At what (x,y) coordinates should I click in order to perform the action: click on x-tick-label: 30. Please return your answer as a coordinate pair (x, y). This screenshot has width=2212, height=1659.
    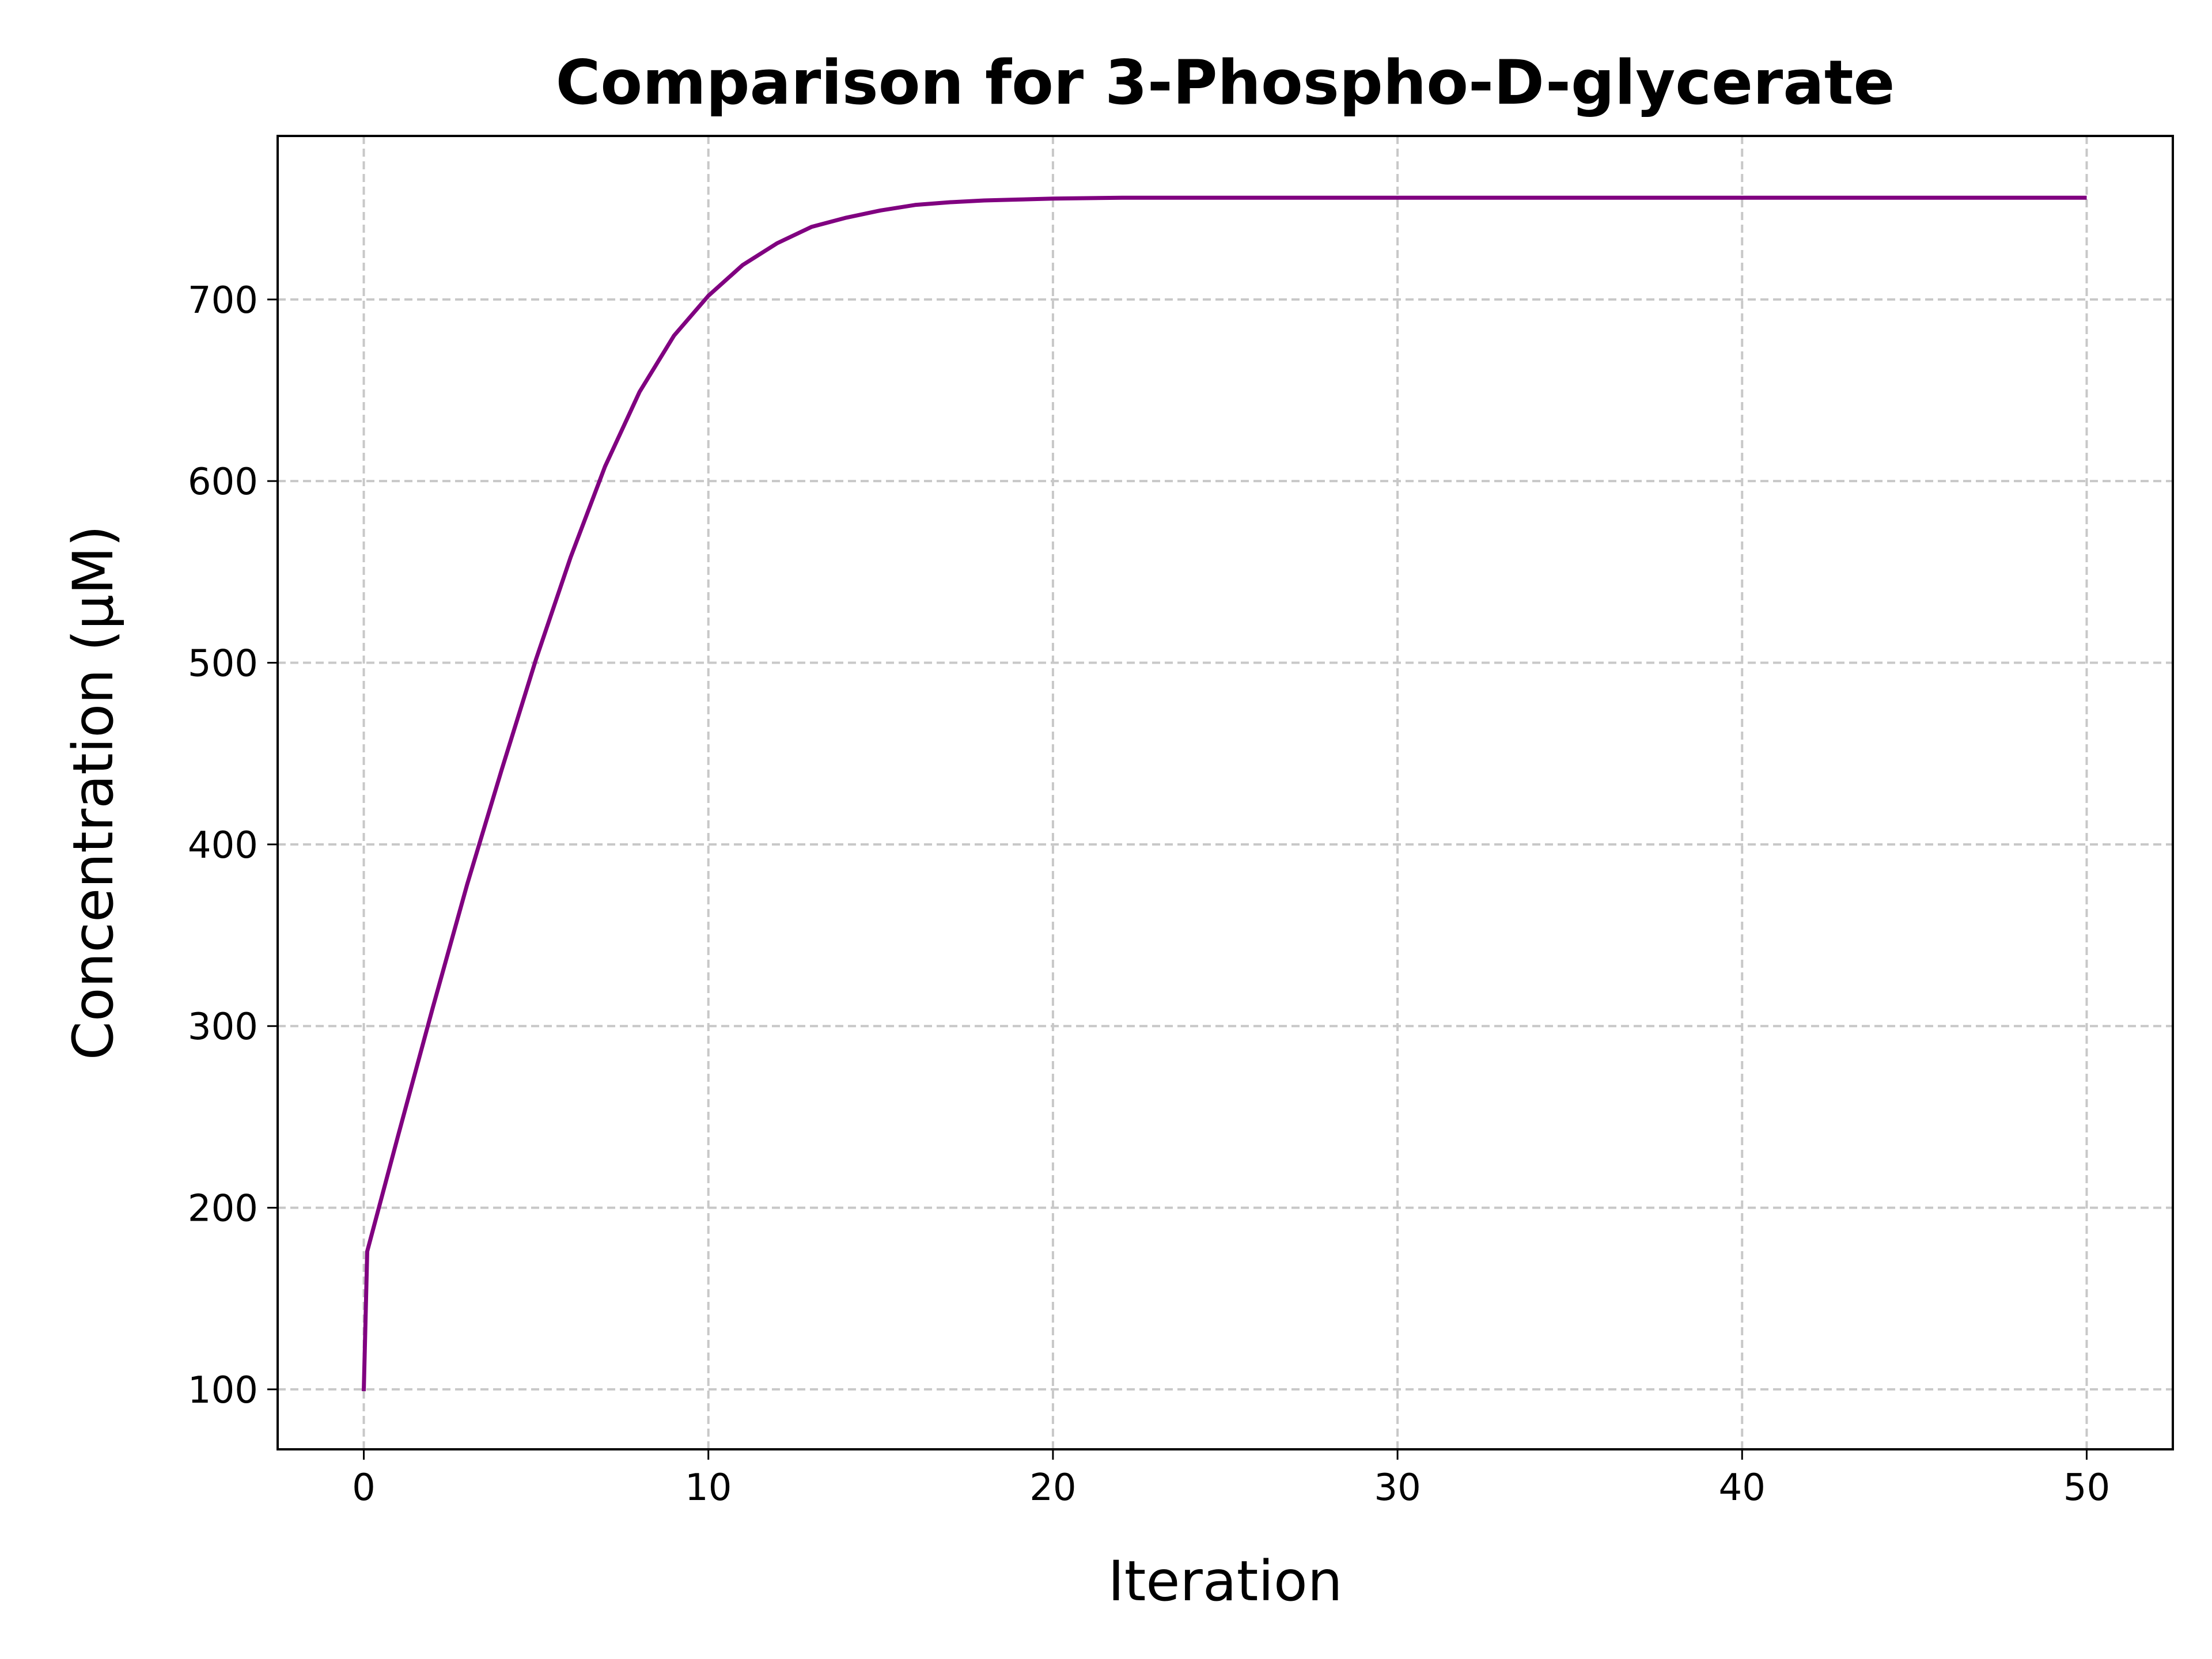
    Looking at the image, I should click on (1397, 1488).